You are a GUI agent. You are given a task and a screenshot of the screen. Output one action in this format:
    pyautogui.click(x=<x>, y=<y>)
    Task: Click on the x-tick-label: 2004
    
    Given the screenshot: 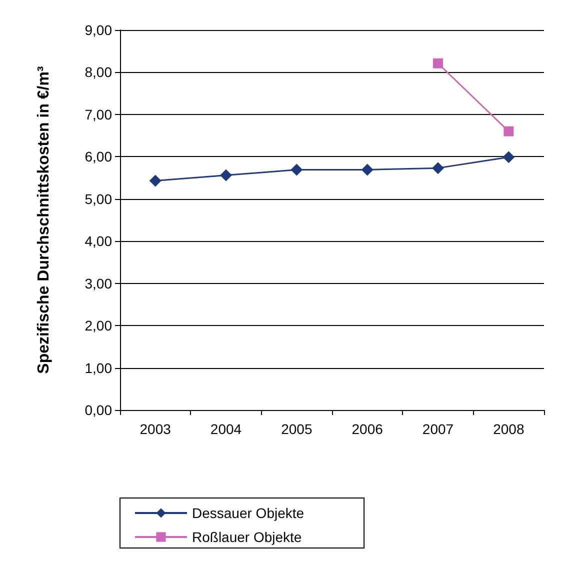 What is the action you would take?
    pyautogui.click(x=226, y=429)
    